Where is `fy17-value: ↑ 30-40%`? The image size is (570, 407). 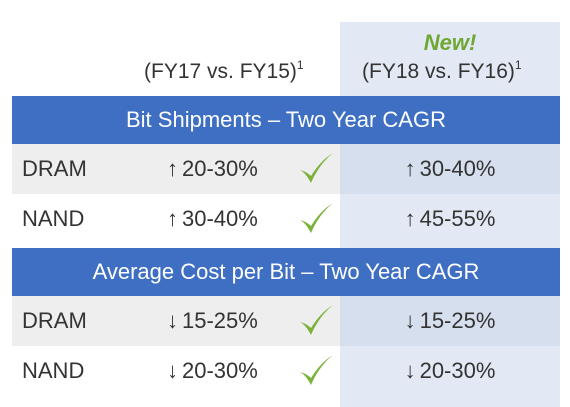
fy17-value: ↑ 30-40% is located at coordinates (212, 219).